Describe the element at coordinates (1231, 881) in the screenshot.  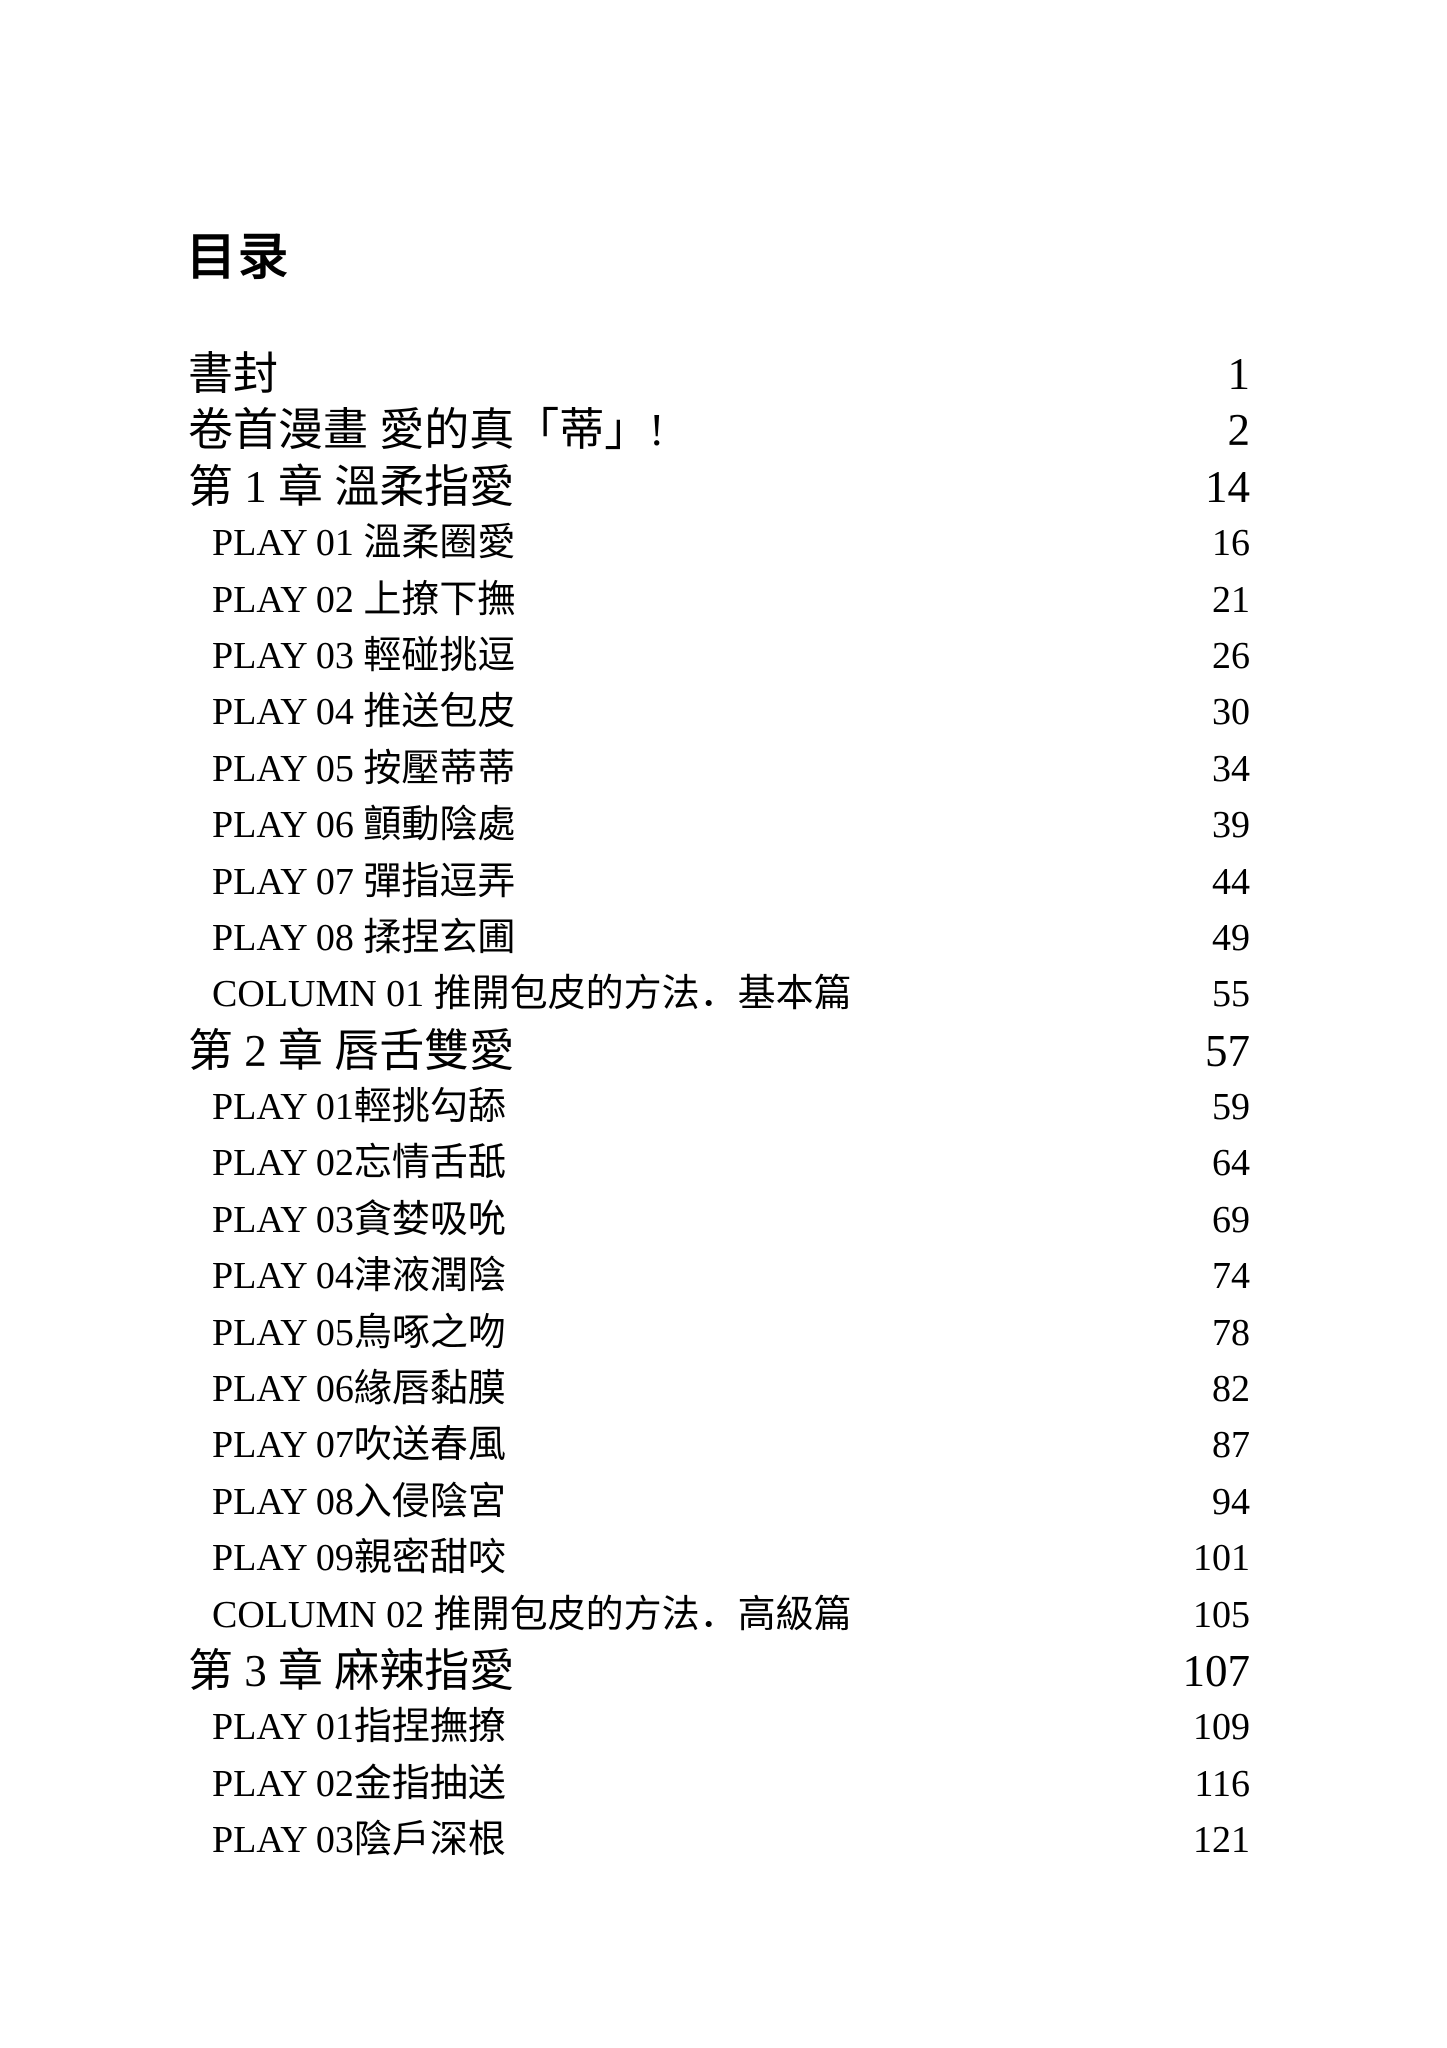
I see `toc-entry-page: 44` at that location.